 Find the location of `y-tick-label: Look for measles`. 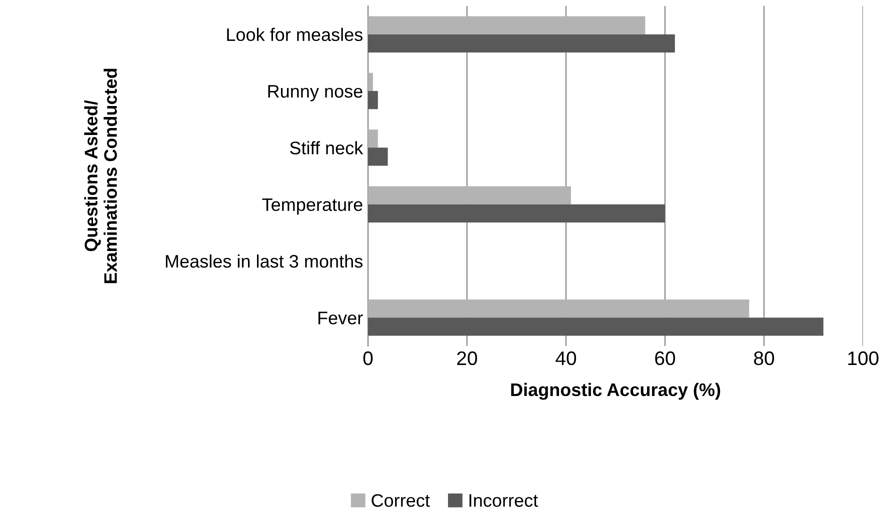

y-tick-label: Look for measles is located at coordinates (294, 35).